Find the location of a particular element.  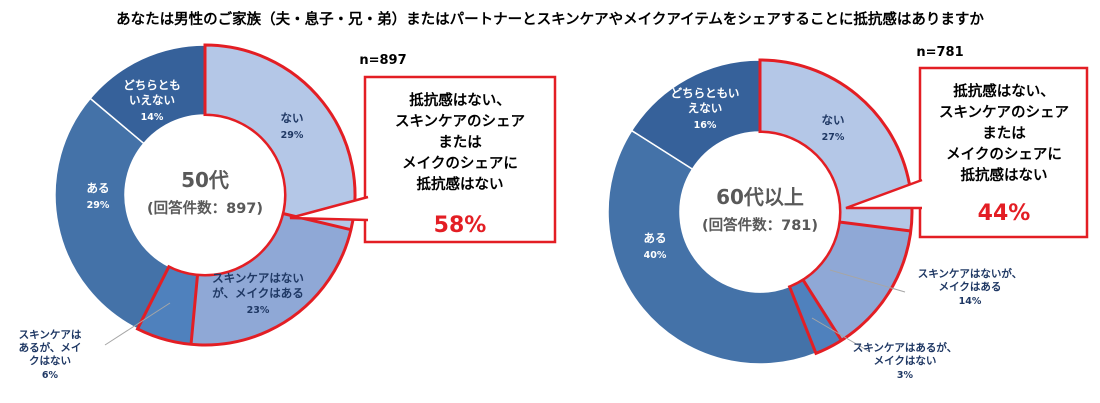

center-label-age: 60代以上 is located at coordinates (760, 197).